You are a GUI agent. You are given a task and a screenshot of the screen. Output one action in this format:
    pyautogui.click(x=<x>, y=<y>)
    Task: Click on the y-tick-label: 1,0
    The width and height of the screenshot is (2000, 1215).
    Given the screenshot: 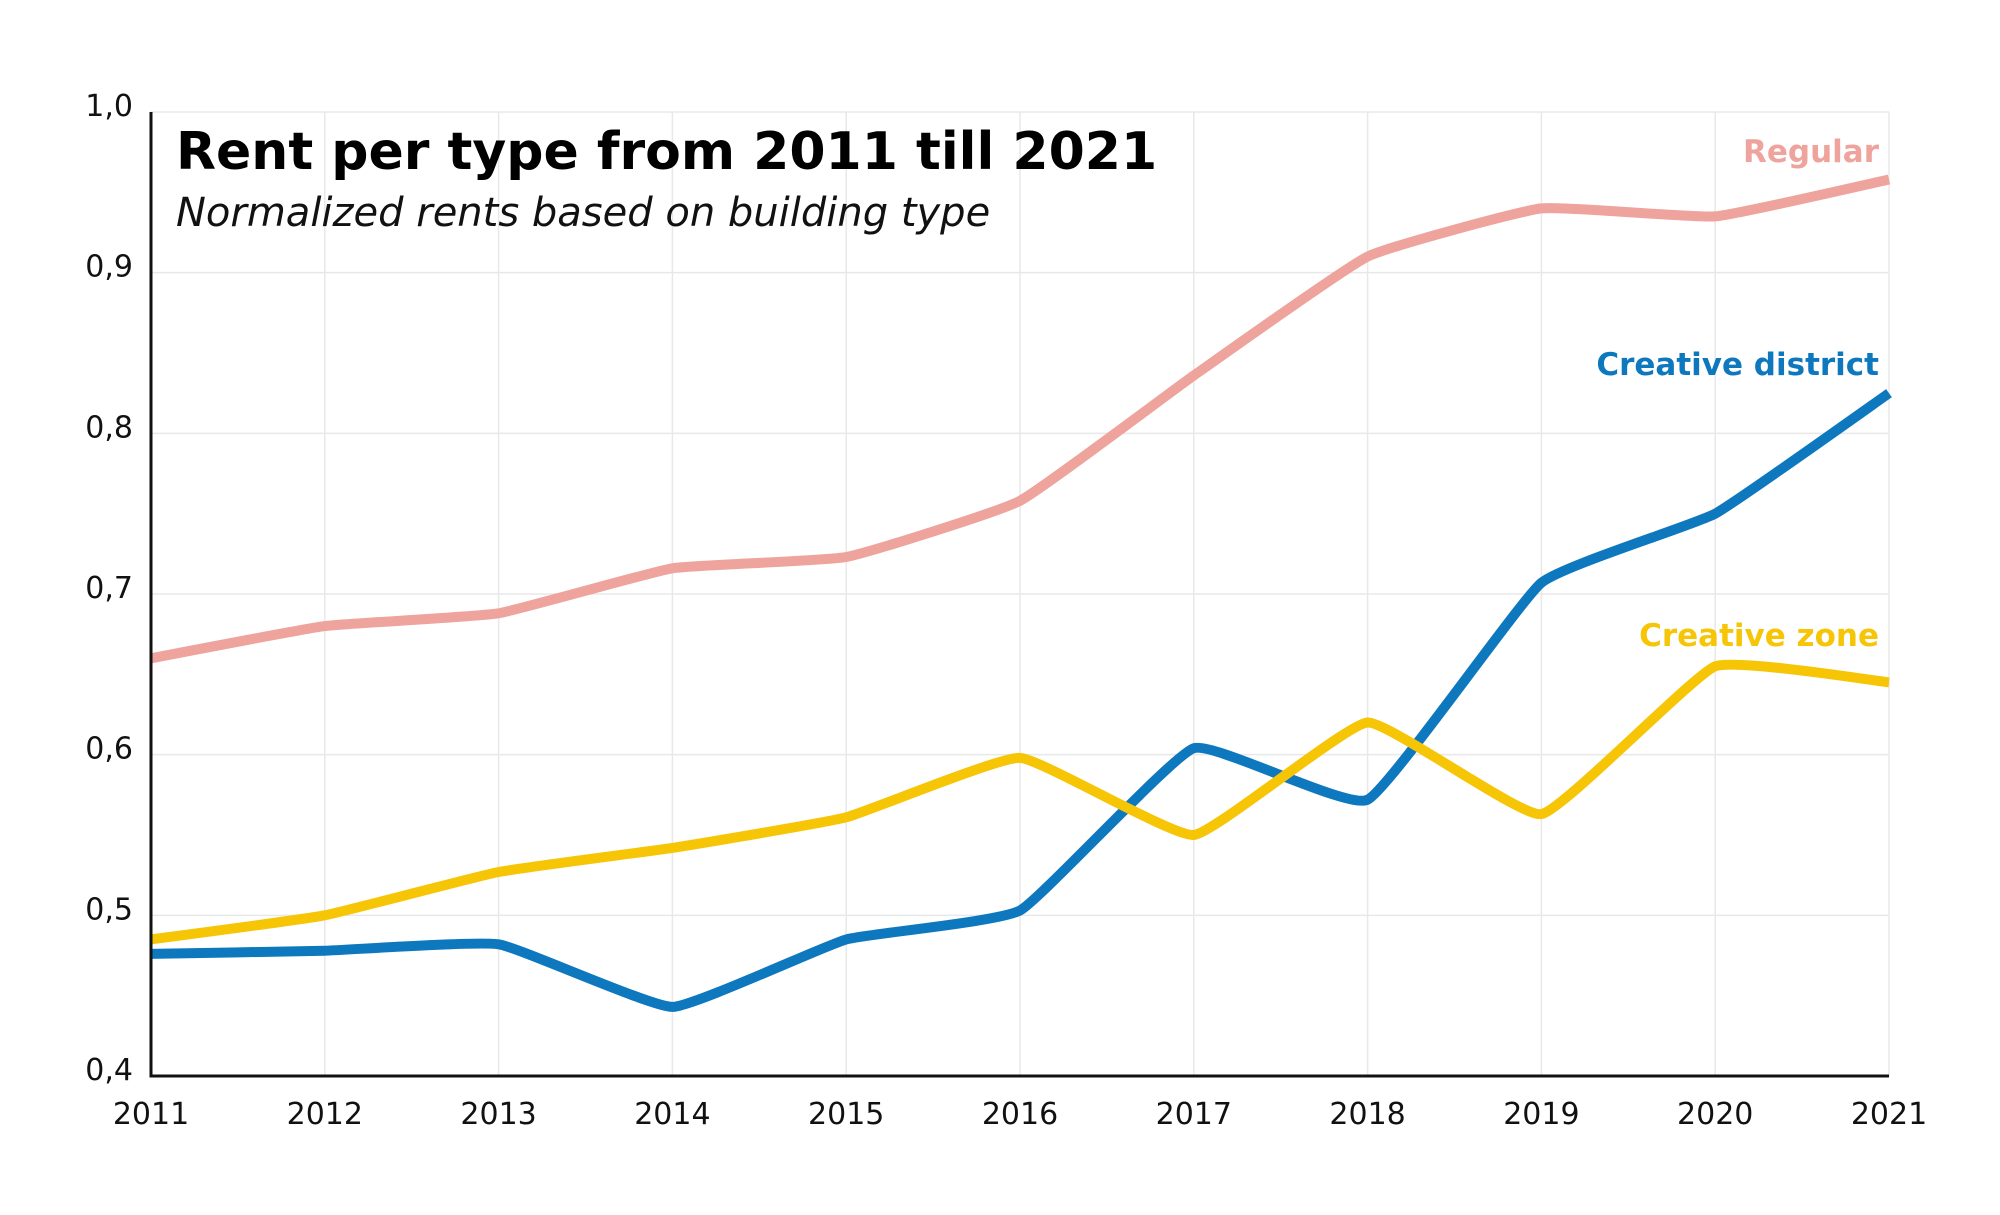 What is the action you would take?
    pyautogui.click(x=109, y=106)
    